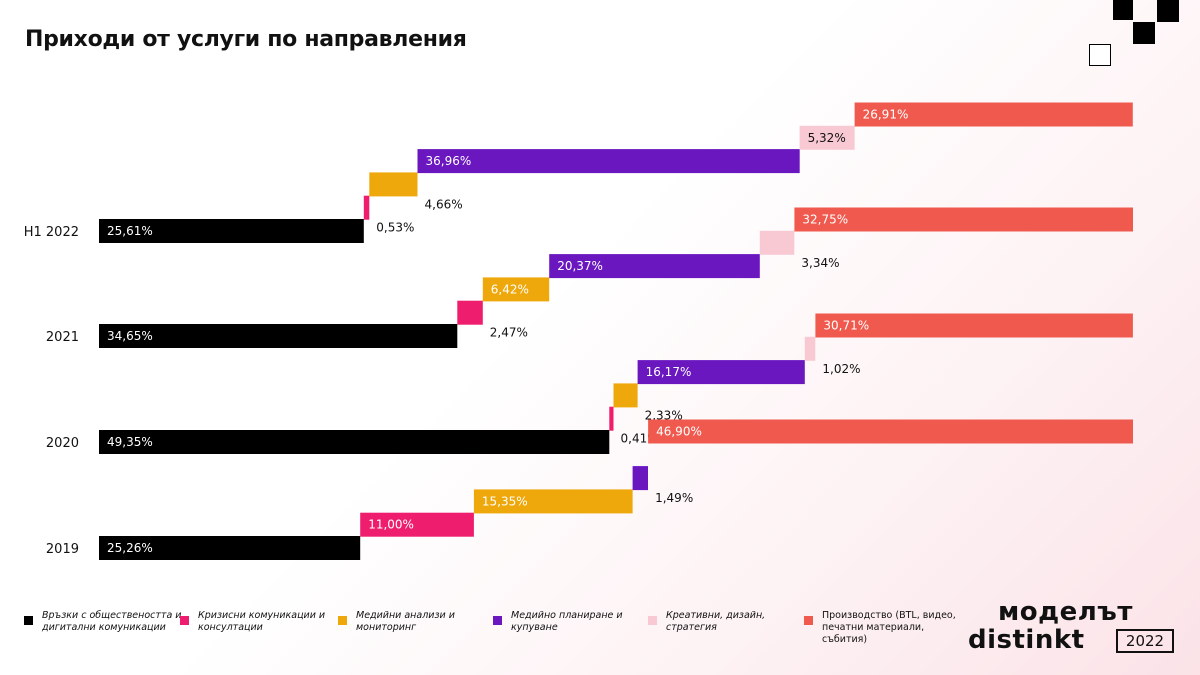  What do you see at coordinates (62, 443) in the screenshot?
I see `category-label-2020: 2020` at bounding box center [62, 443].